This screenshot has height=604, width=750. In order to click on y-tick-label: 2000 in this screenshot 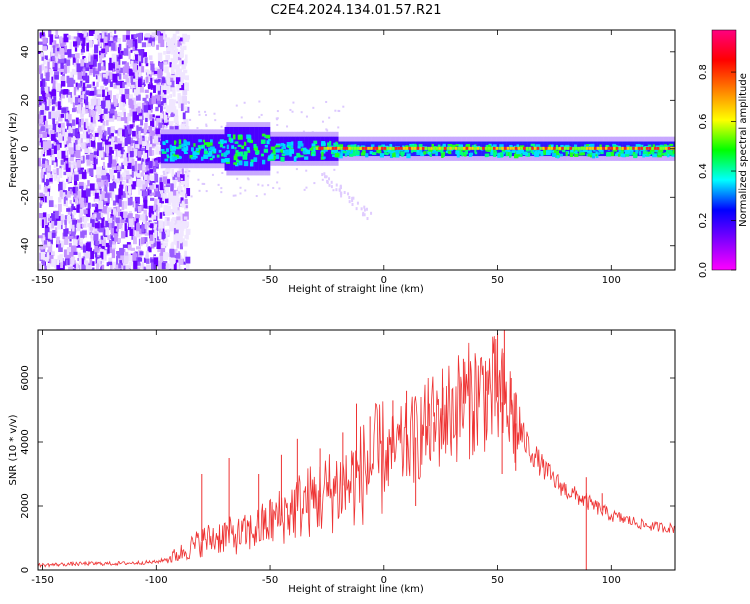, I will do `click(25, 505)`.